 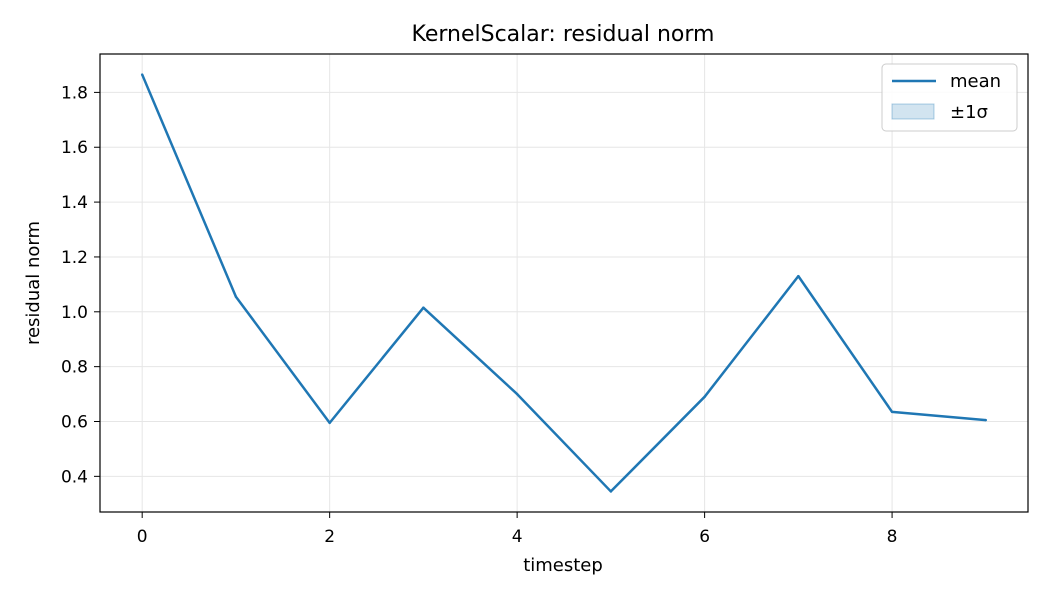 What do you see at coordinates (74, 313) in the screenshot?
I see `y-tick-label: 1.0` at bounding box center [74, 313].